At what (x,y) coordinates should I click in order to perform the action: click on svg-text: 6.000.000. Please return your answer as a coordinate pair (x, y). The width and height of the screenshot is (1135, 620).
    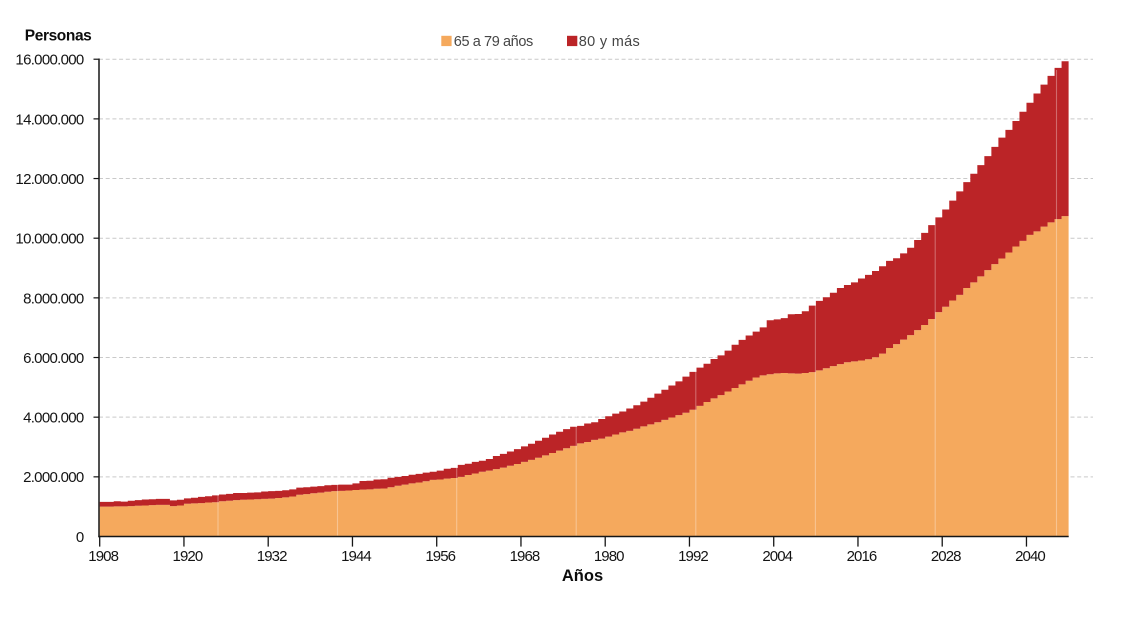
    Looking at the image, I should click on (53, 358).